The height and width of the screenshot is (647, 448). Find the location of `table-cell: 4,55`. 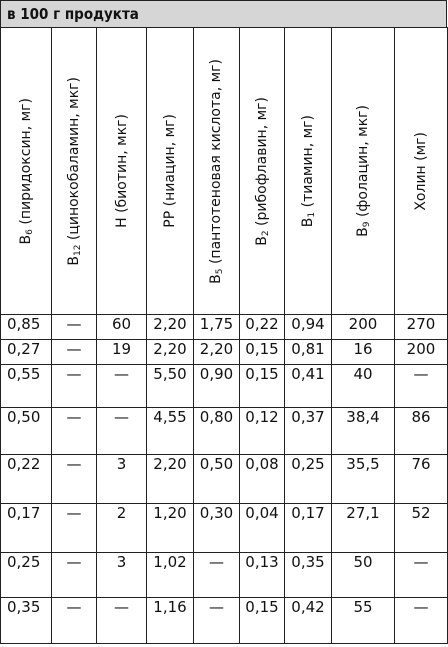

table-cell: 4,55 is located at coordinates (170, 431).